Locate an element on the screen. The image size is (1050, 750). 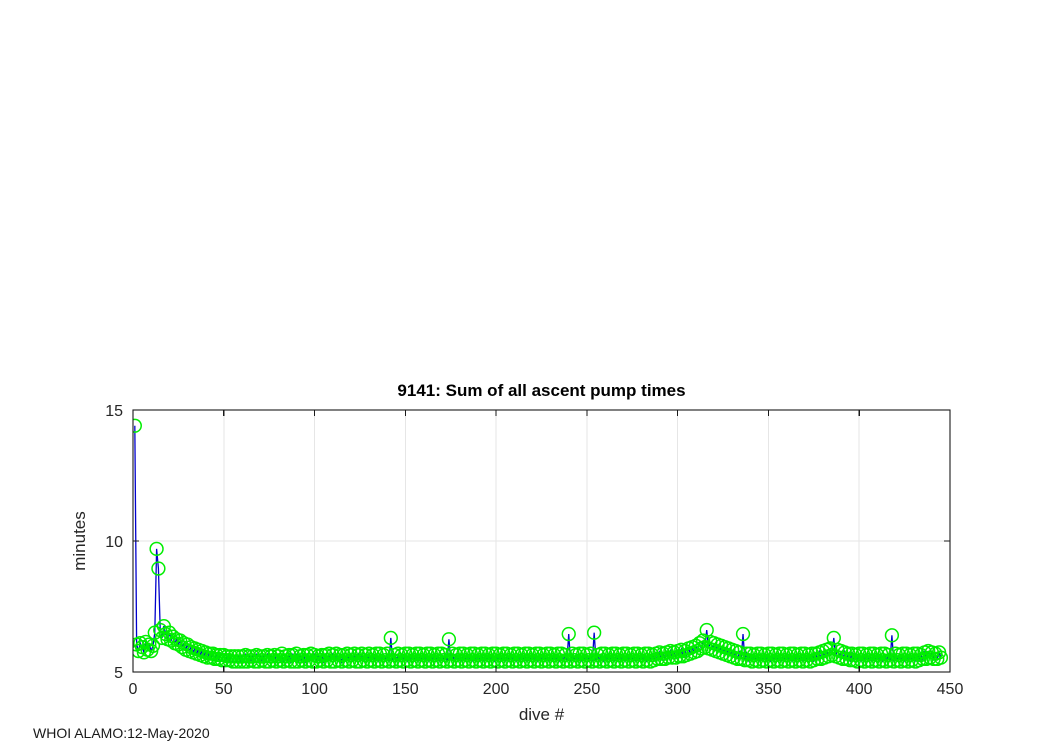
x-tick-label: 50 is located at coordinates (224, 689).